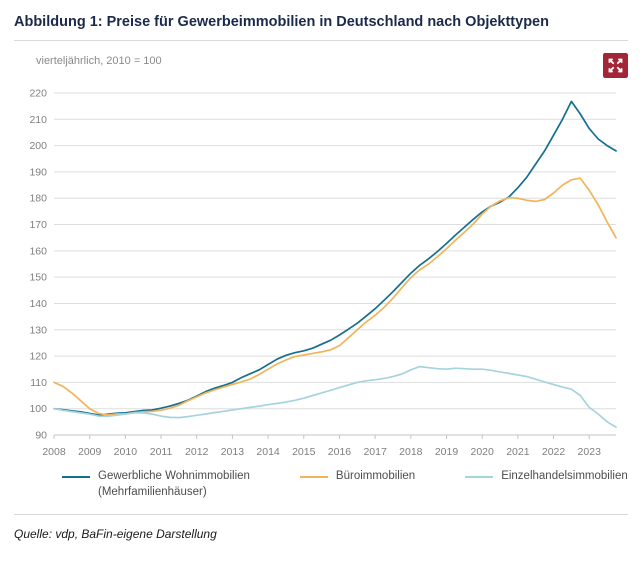 The width and height of the screenshot is (642, 577). Describe the element at coordinates (38, 199) in the screenshot. I see `svg-text: 180` at that location.